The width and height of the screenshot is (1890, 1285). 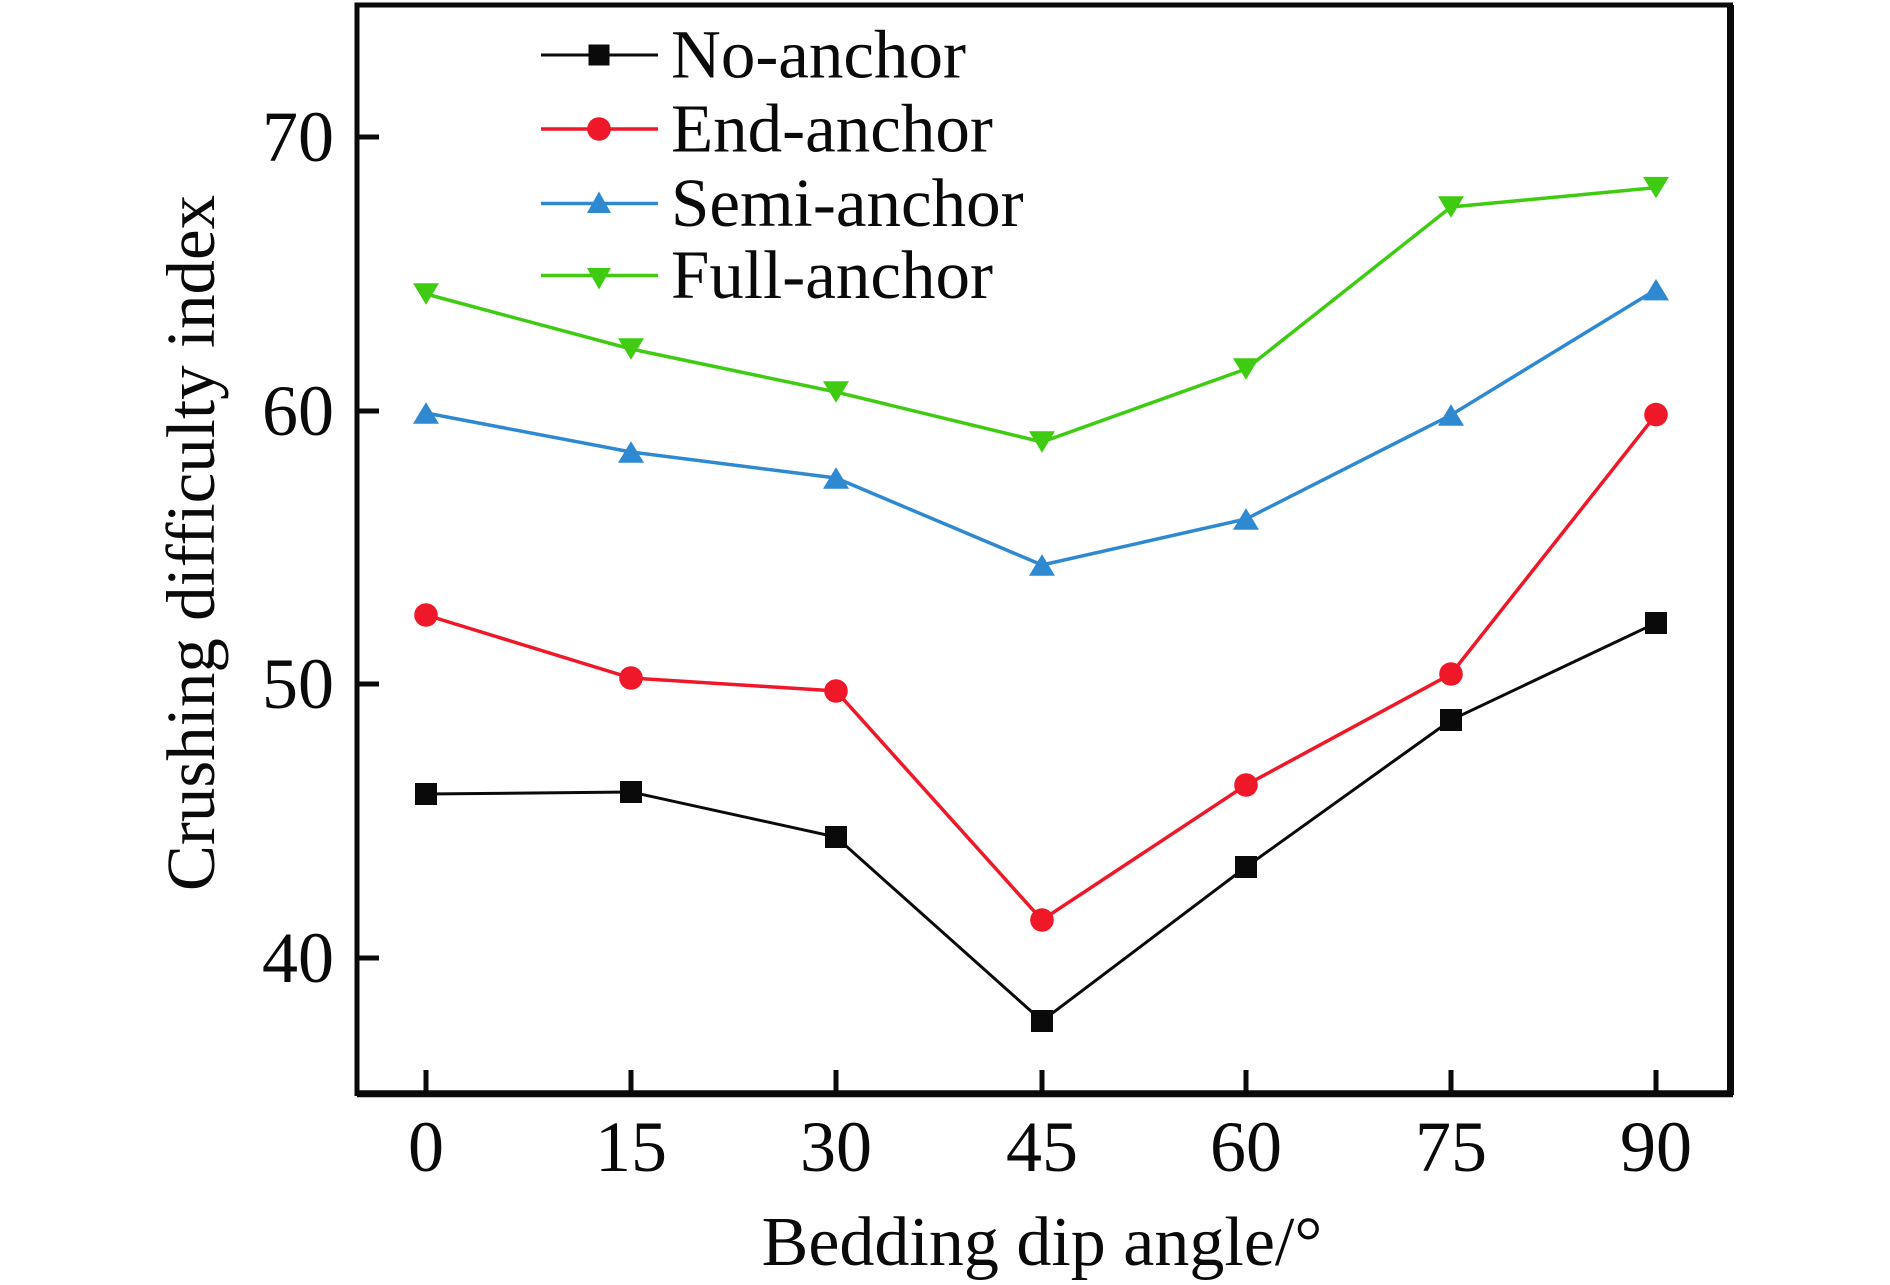 I want to click on svg-text: Semi-anchor, so click(x=847, y=203).